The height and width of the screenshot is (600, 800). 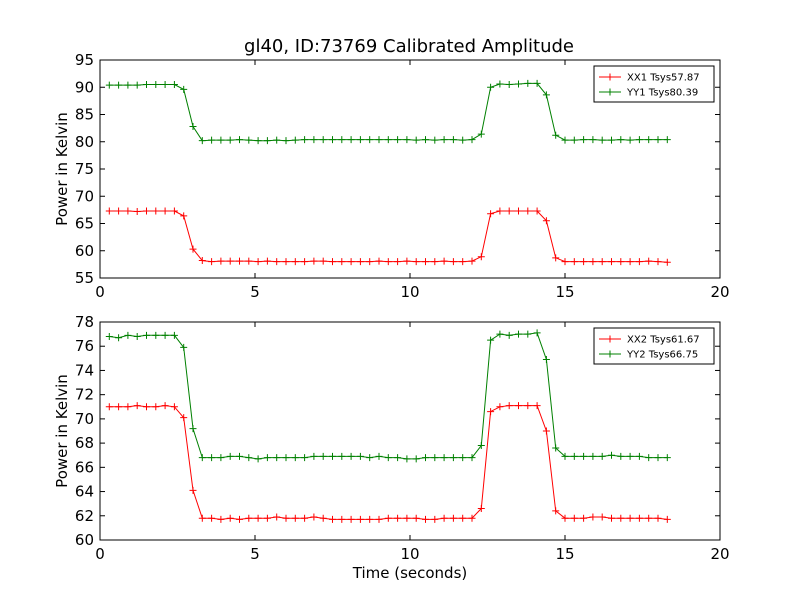 What do you see at coordinates (84, 115) in the screenshot?
I see `y-tick-label: 85` at bounding box center [84, 115].